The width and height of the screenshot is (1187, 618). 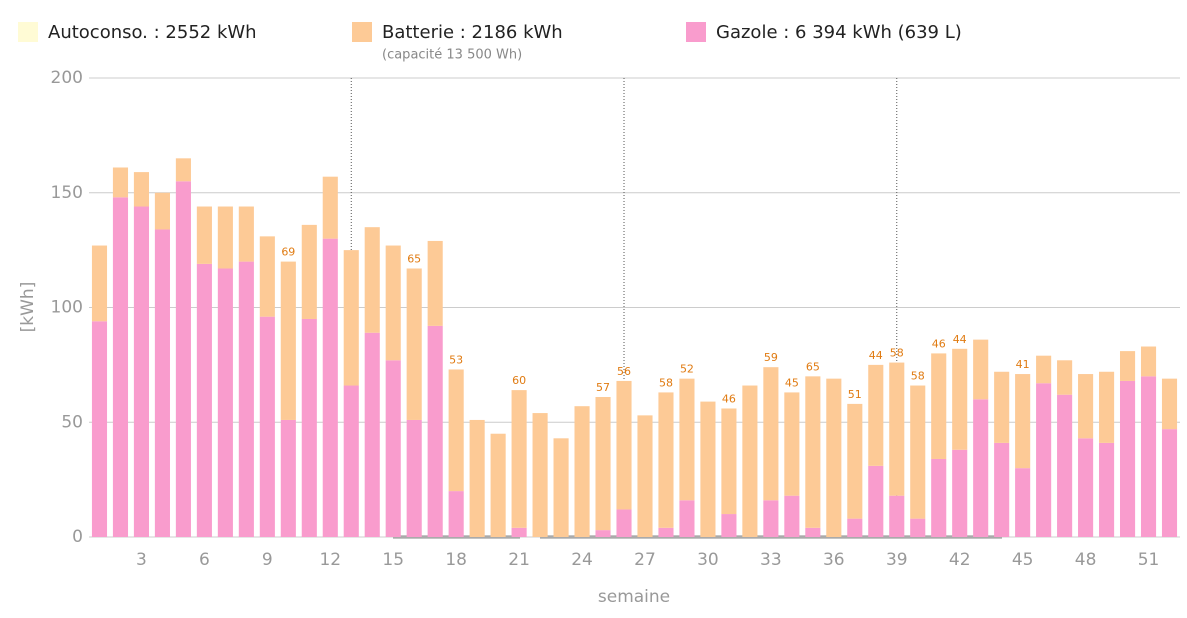 I want to click on bar-label: 45, so click(x=792, y=382).